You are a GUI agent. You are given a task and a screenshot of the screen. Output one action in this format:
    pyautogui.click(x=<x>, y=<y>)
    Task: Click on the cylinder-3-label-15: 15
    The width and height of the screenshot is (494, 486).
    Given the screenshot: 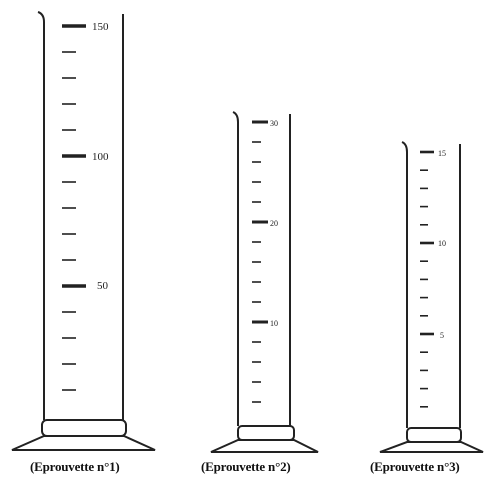 What is the action you would take?
    pyautogui.click(x=442, y=153)
    